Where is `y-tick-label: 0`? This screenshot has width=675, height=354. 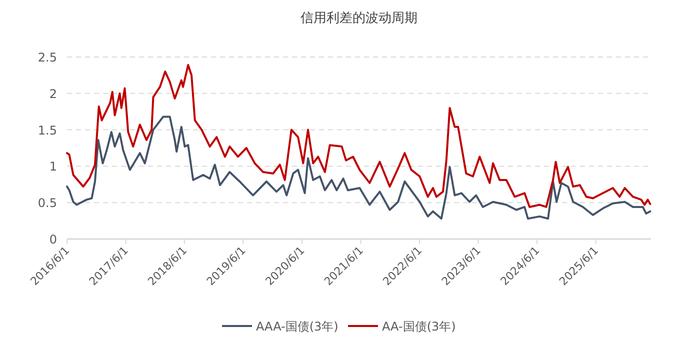
y-tick-label: 0 is located at coordinates (53, 239).